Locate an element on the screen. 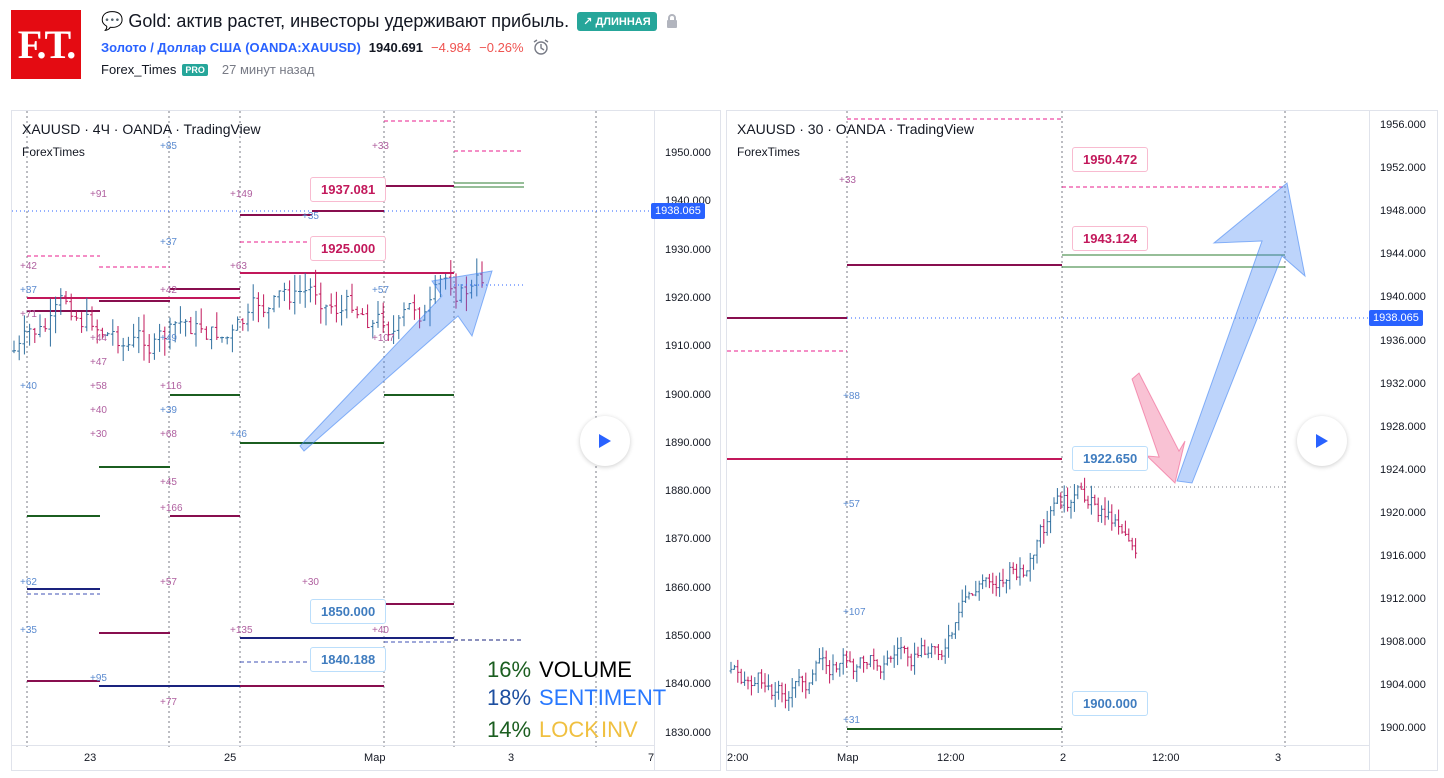 This screenshot has width=1444, height=778. level-label: 1943.124 is located at coordinates (1110, 238).